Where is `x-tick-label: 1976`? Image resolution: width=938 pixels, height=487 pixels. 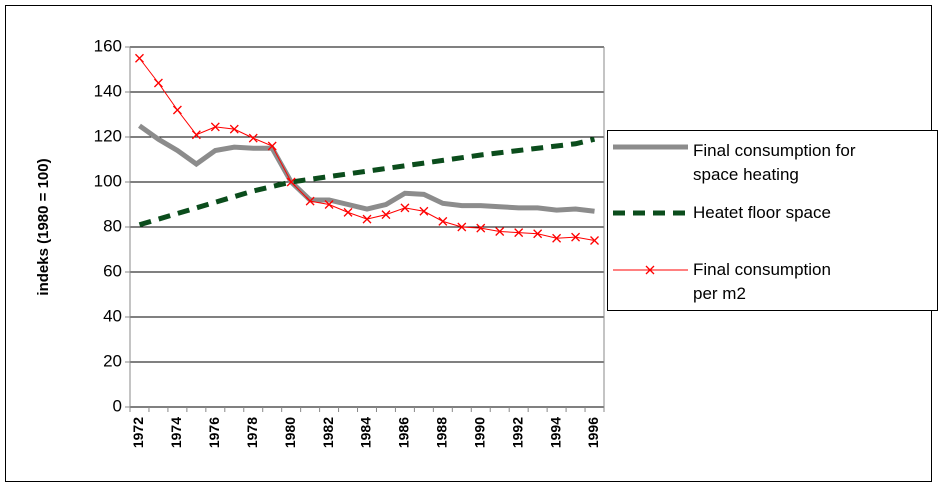
x-tick-label: 1976 is located at coordinates (214, 432).